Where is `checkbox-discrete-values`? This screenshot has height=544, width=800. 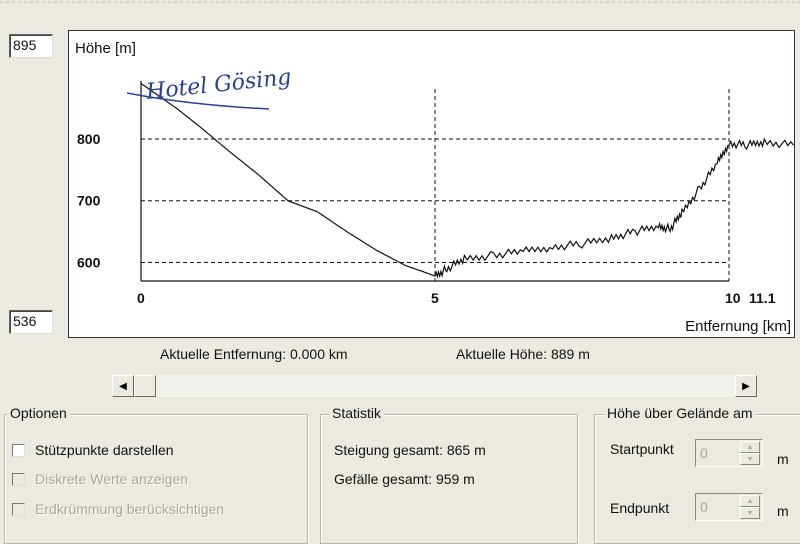 checkbox-discrete-values is located at coordinates (18, 479).